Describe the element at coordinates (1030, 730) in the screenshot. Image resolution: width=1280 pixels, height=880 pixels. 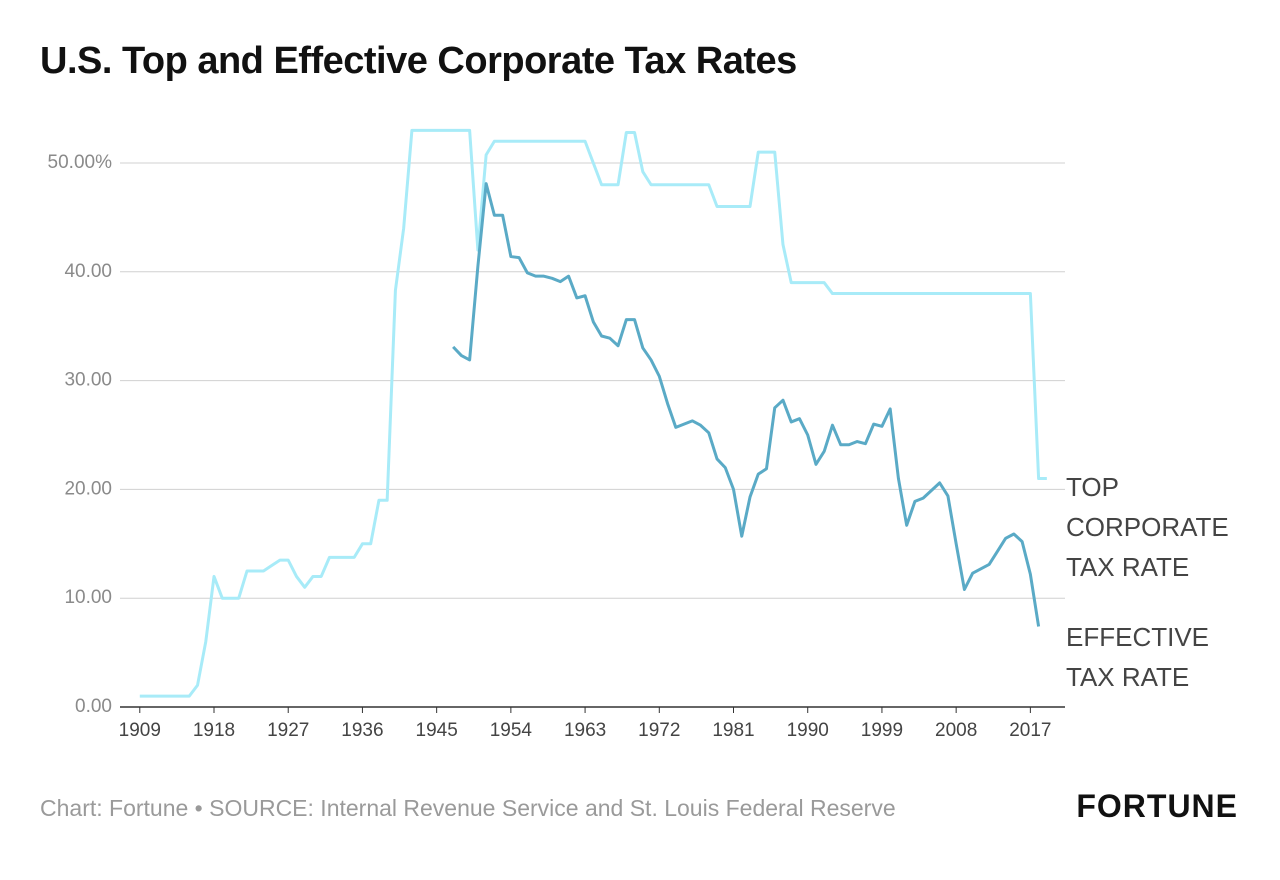
I see `x-tick-label: 2017` at that location.